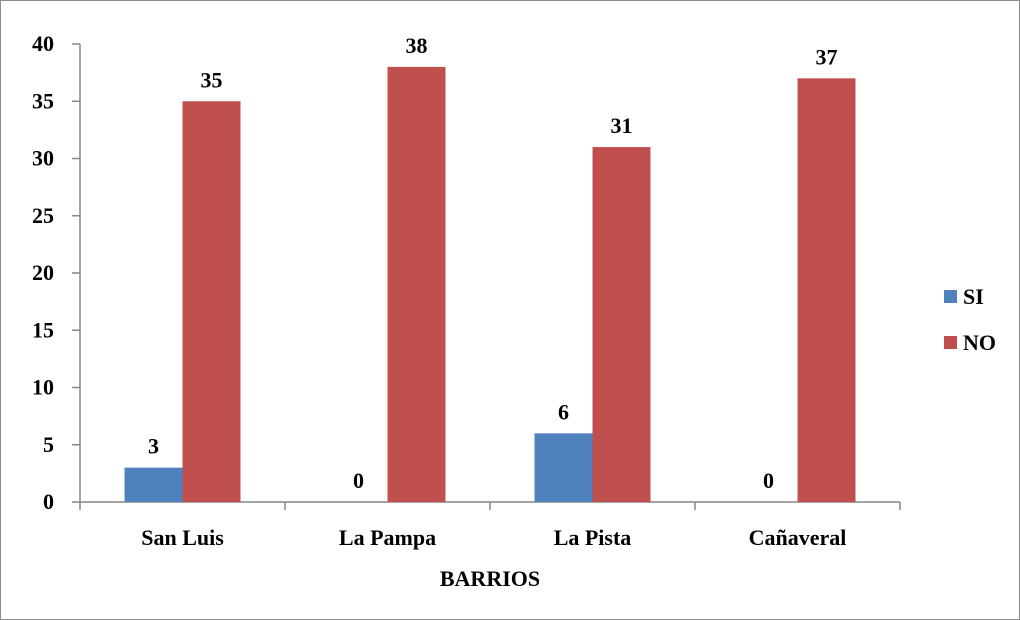 This screenshot has width=1020, height=620. Describe the element at coordinates (827, 56) in the screenshot. I see `data-label-no: 37` at that location.